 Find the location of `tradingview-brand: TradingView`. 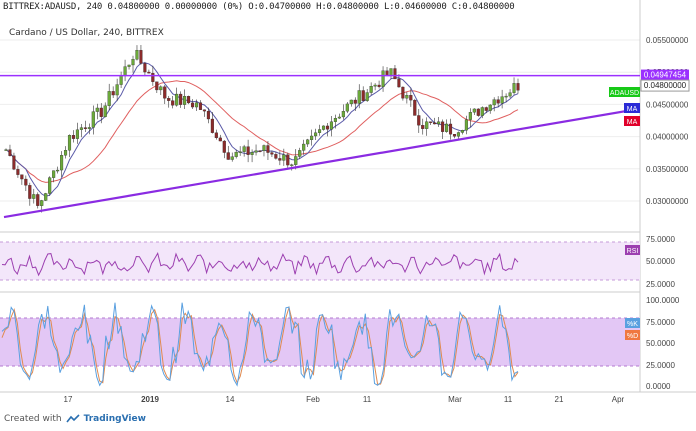

tradingview-brand: TradingView is located at coordinates (114, 419).